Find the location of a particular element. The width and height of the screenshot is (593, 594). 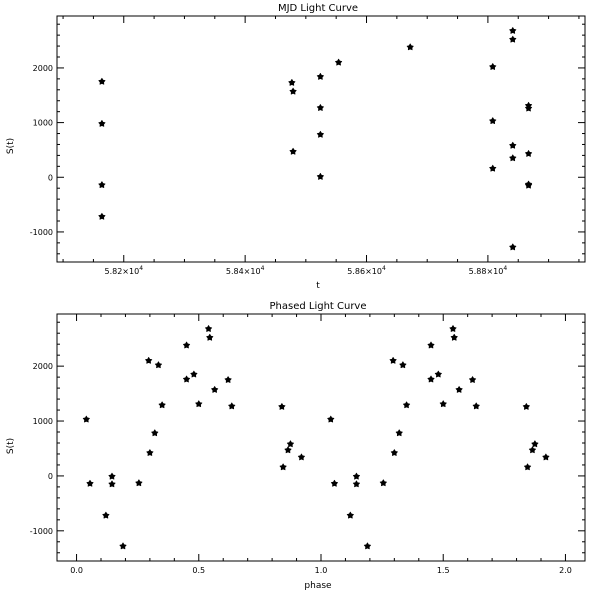

mjd-light-curve-ylabel: S(t) is located at coordinates (11, 146).